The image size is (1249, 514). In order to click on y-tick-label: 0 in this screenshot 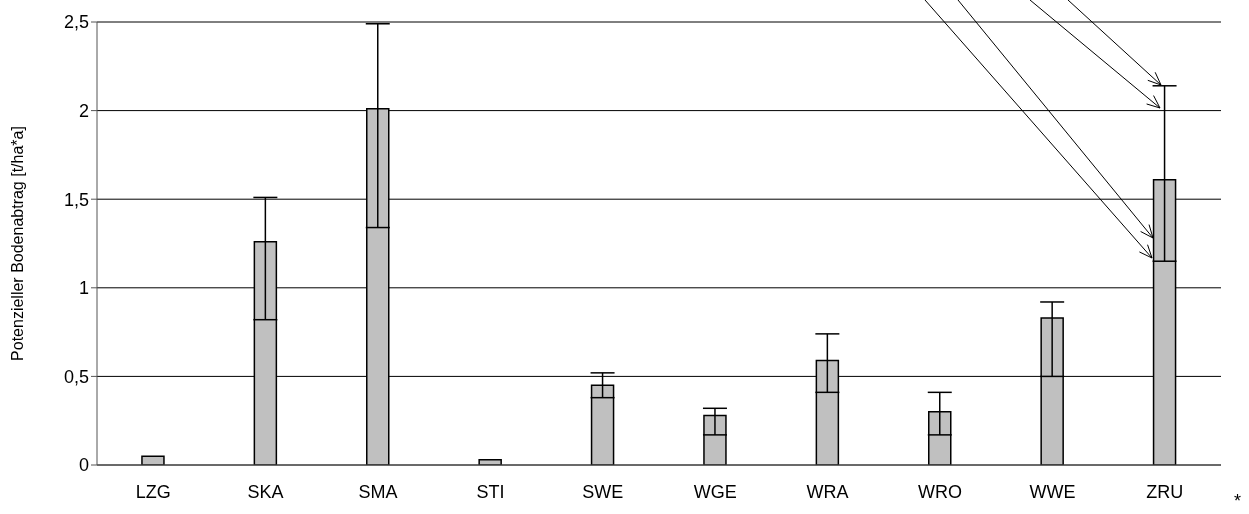, I will do `click(83, 465)`.